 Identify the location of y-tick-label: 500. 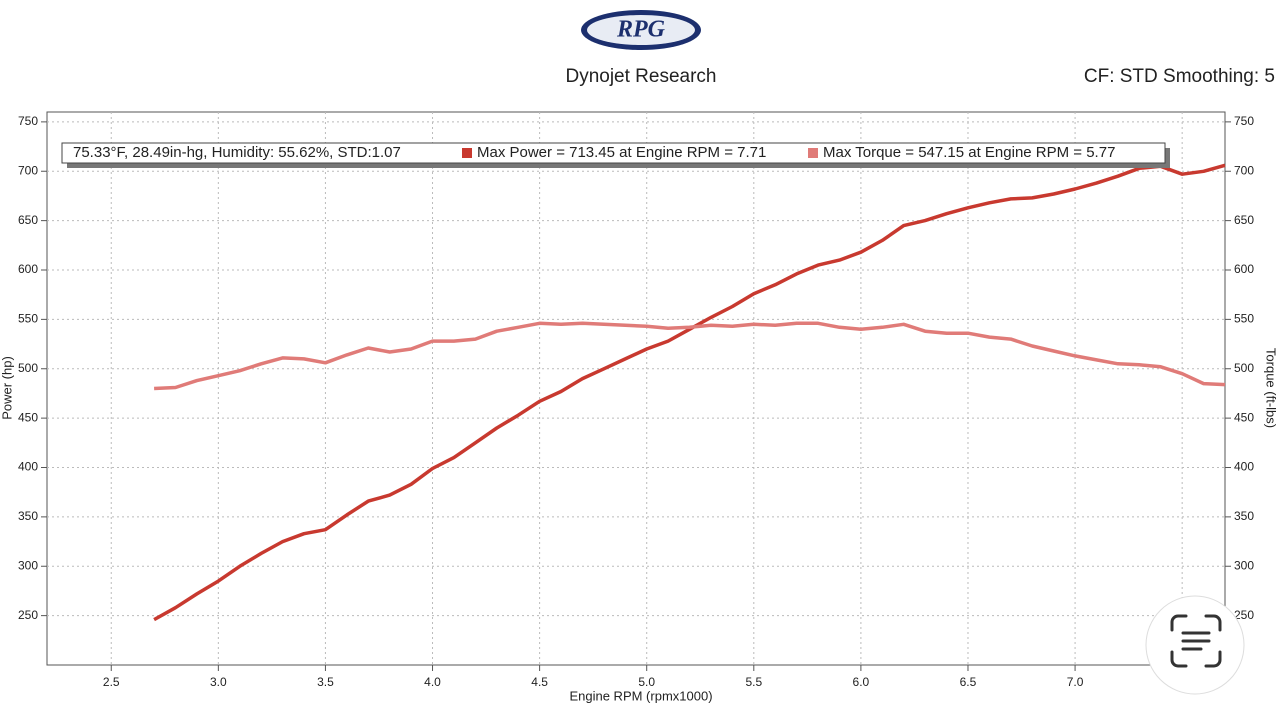
(28, 368).